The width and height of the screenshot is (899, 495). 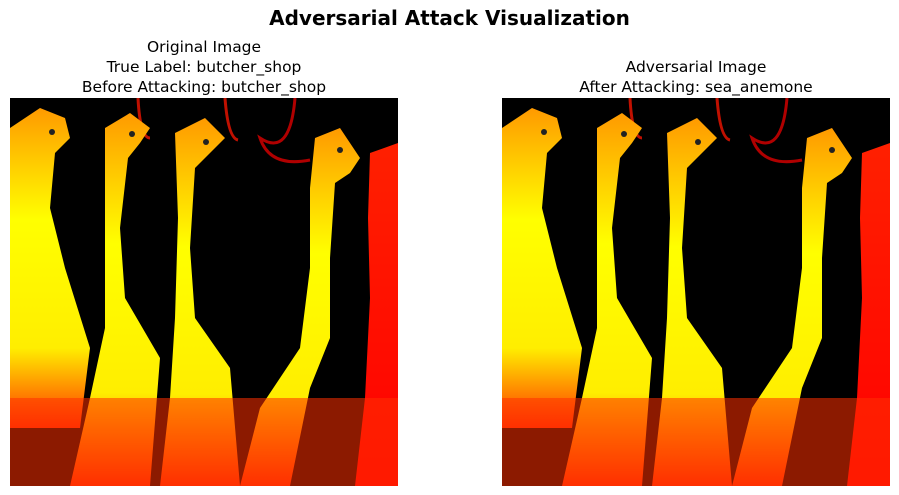 I want to click on after-attack-line: After Attacking: sea_anemone, so click(x=696, y=87).